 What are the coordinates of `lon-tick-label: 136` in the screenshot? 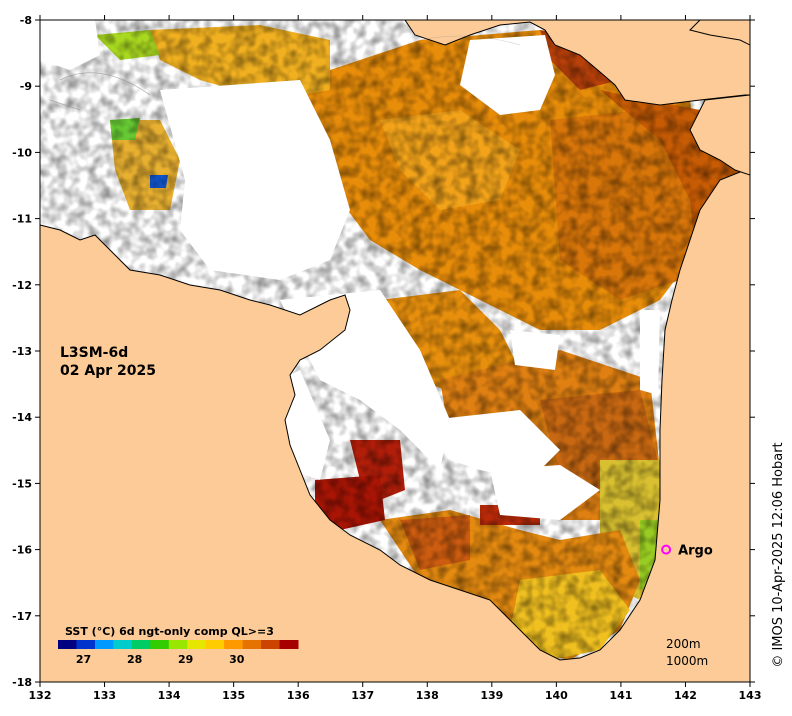 It's located at (298, 695).